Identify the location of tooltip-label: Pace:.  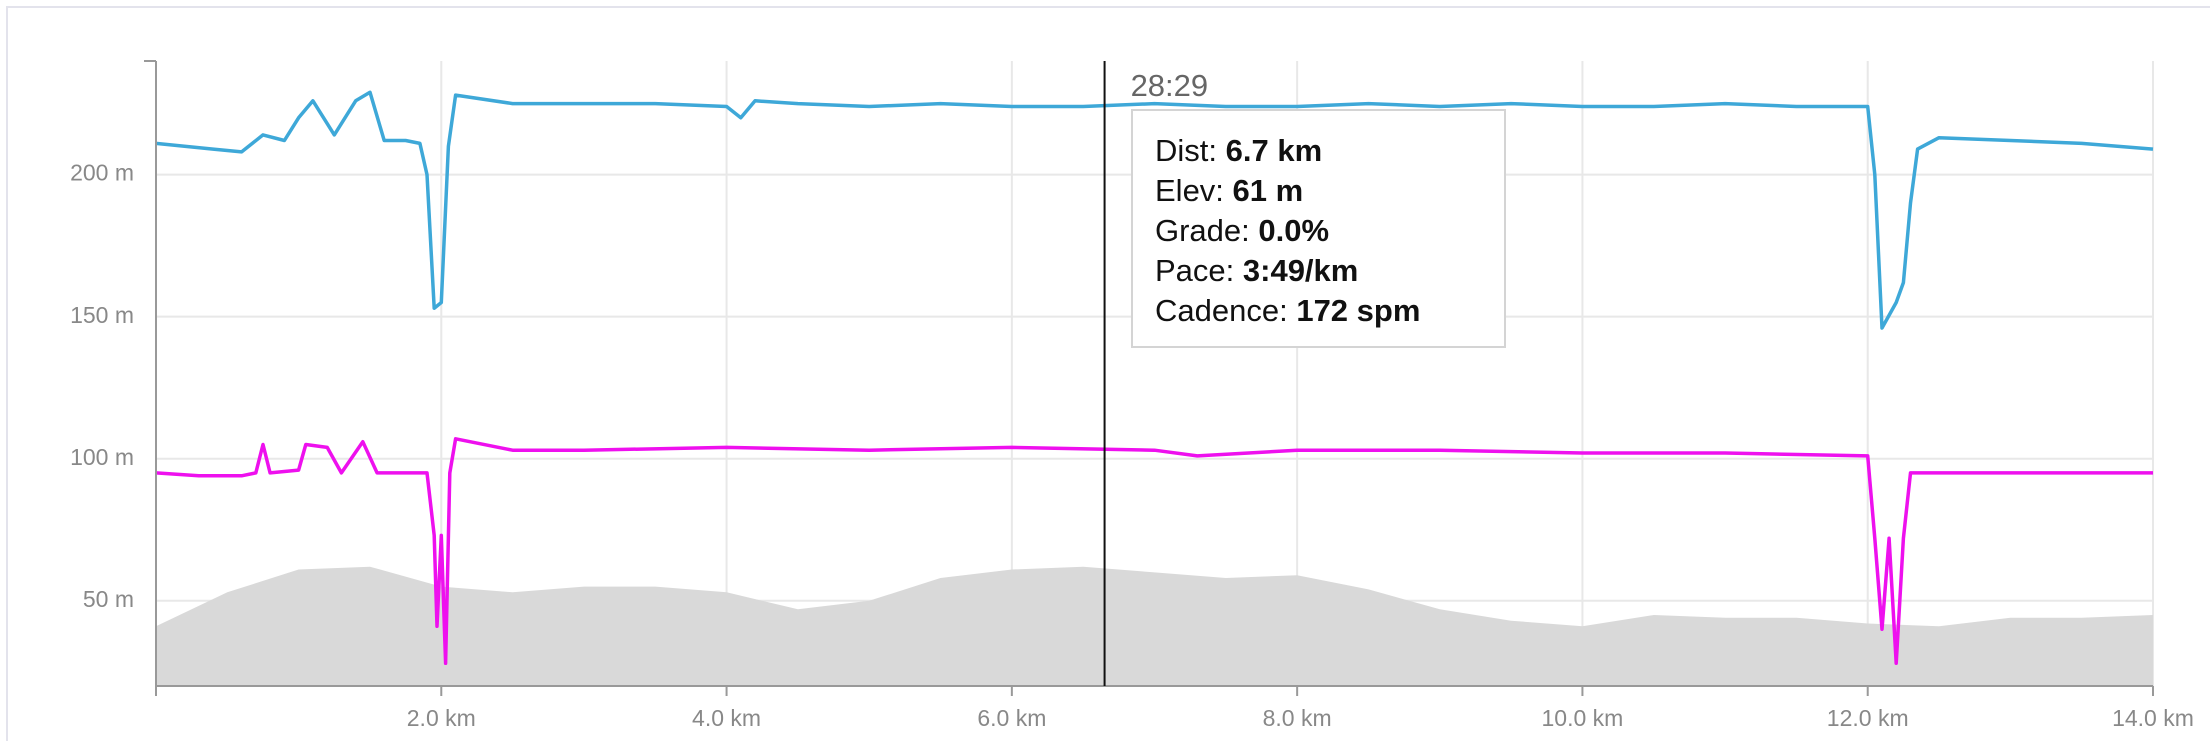
(1199, 270).